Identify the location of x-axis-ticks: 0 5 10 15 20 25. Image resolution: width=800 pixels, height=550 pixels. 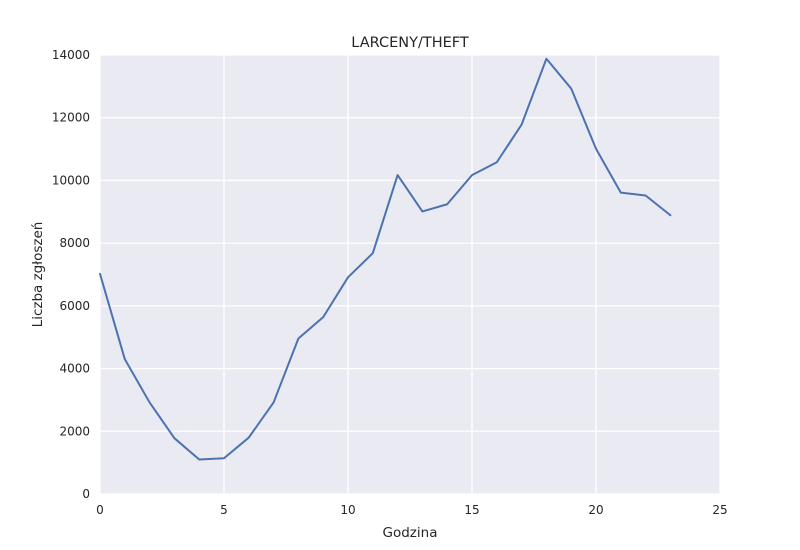
(411, 510).